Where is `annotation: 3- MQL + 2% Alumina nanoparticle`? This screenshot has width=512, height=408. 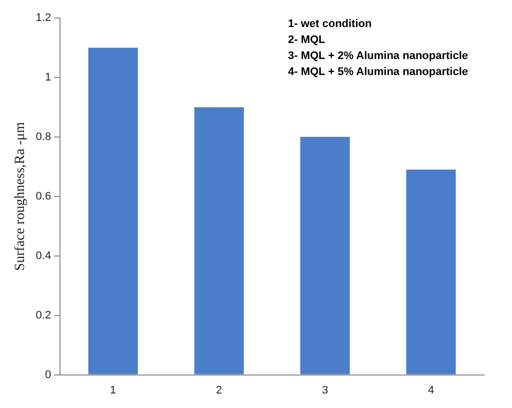 annotation: 3- MQL + 2% Alumina nanoparticle is located at coordinates (378, 56).